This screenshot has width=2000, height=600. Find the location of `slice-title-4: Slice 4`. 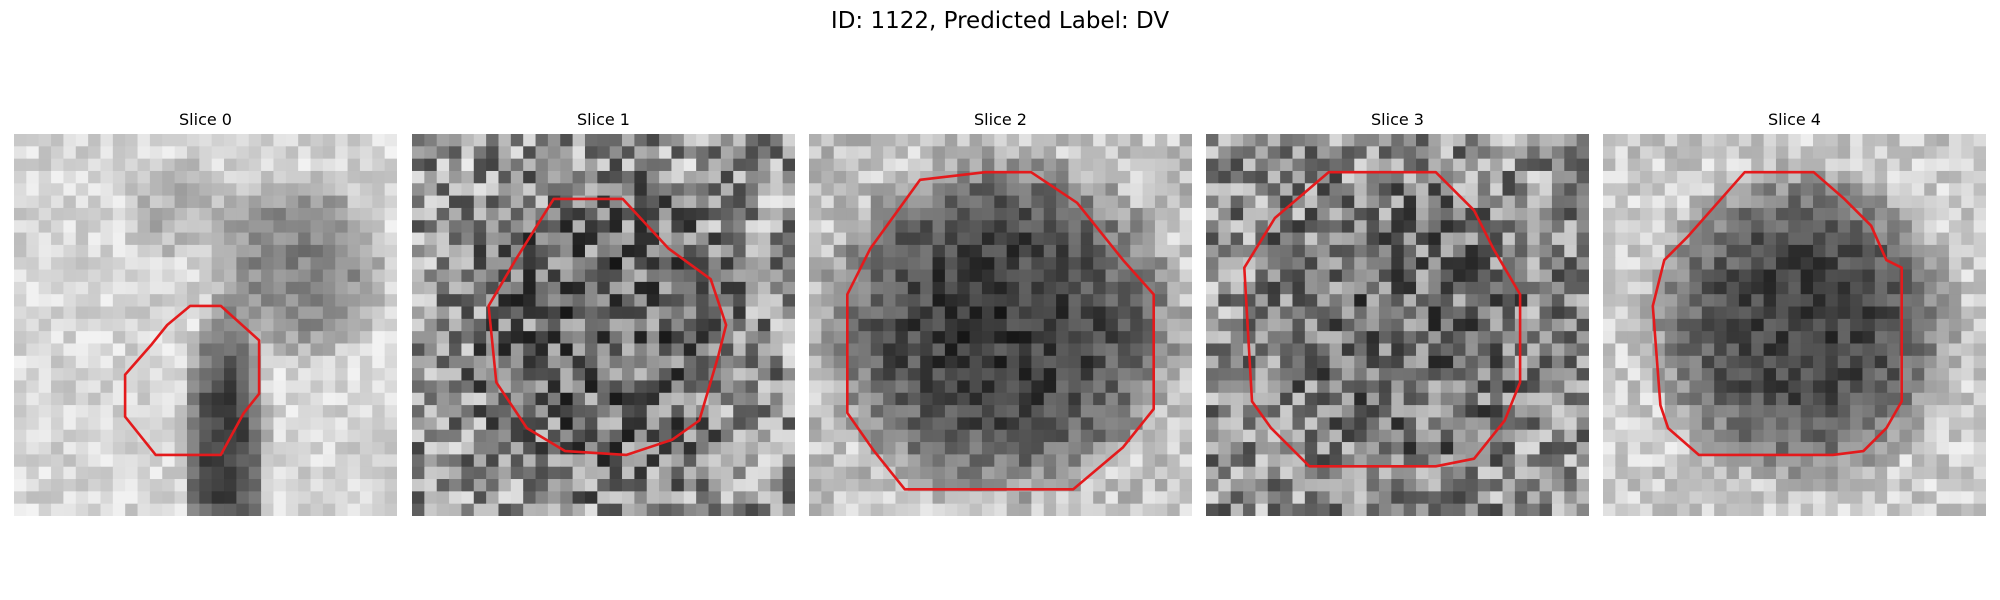

slice-title-4: Slice 4 is located at coordinates (1794, 119).